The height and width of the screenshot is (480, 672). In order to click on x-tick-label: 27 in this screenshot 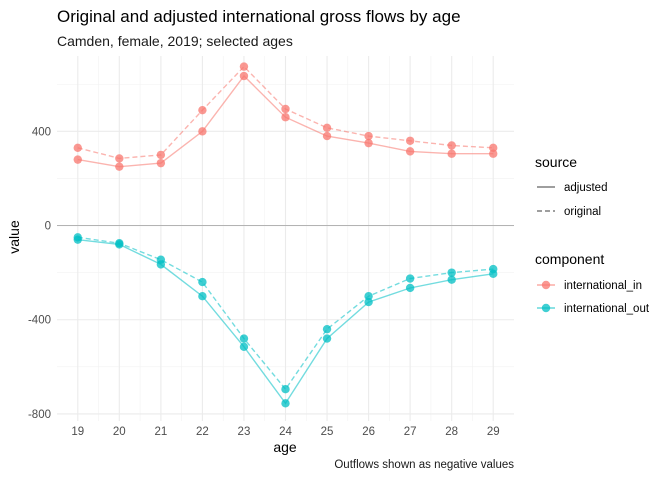, I will do `click(410, 432)`.